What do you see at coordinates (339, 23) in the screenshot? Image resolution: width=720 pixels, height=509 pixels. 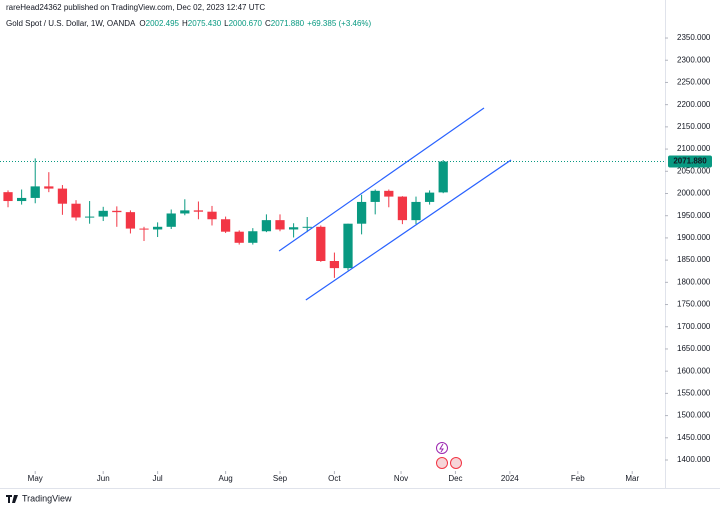 I see `legend-change: +69.385 (+3.46%)` at bounding box center [339, 23].